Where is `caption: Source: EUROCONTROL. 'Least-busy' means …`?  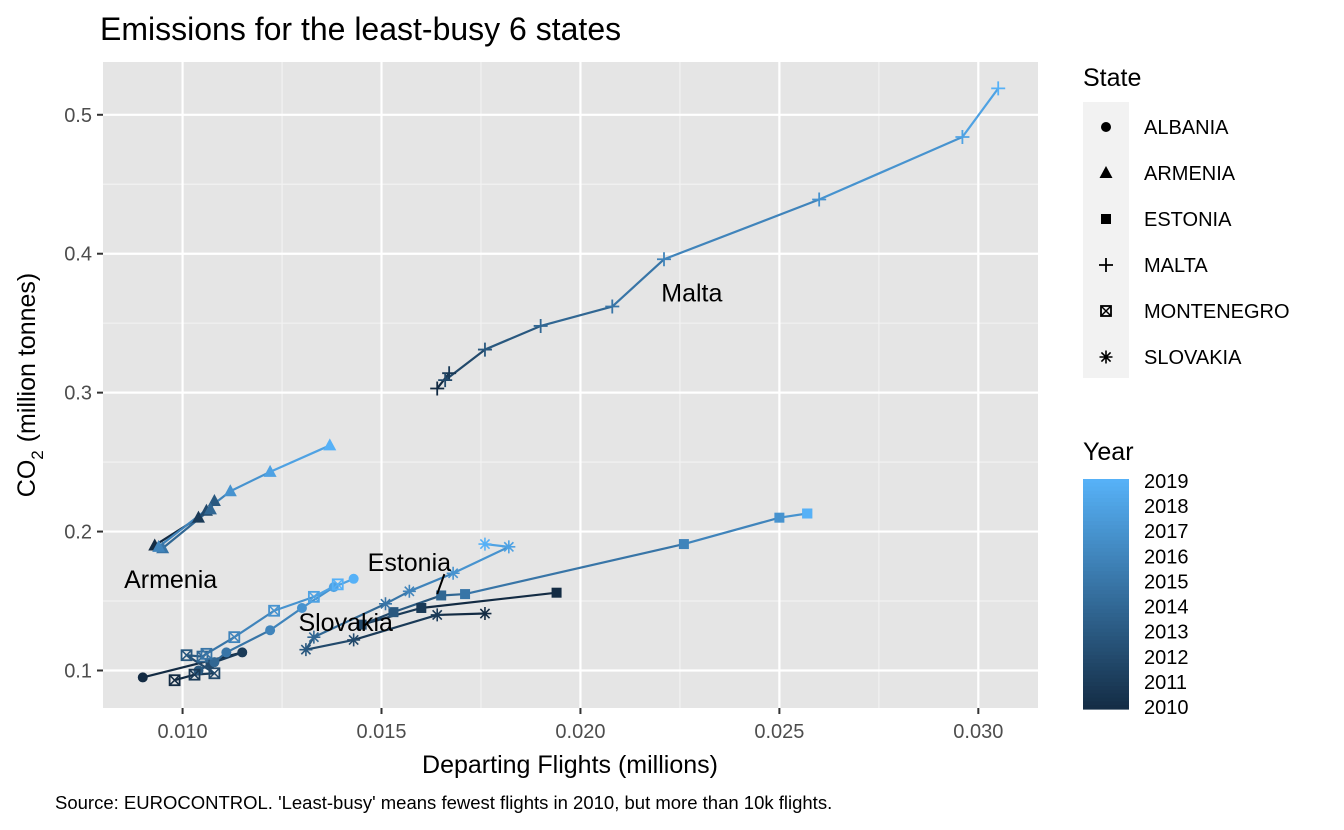 caption: Source: EUROCONTROL. 'Least-busy' means … is located at coordinates (443, 802).